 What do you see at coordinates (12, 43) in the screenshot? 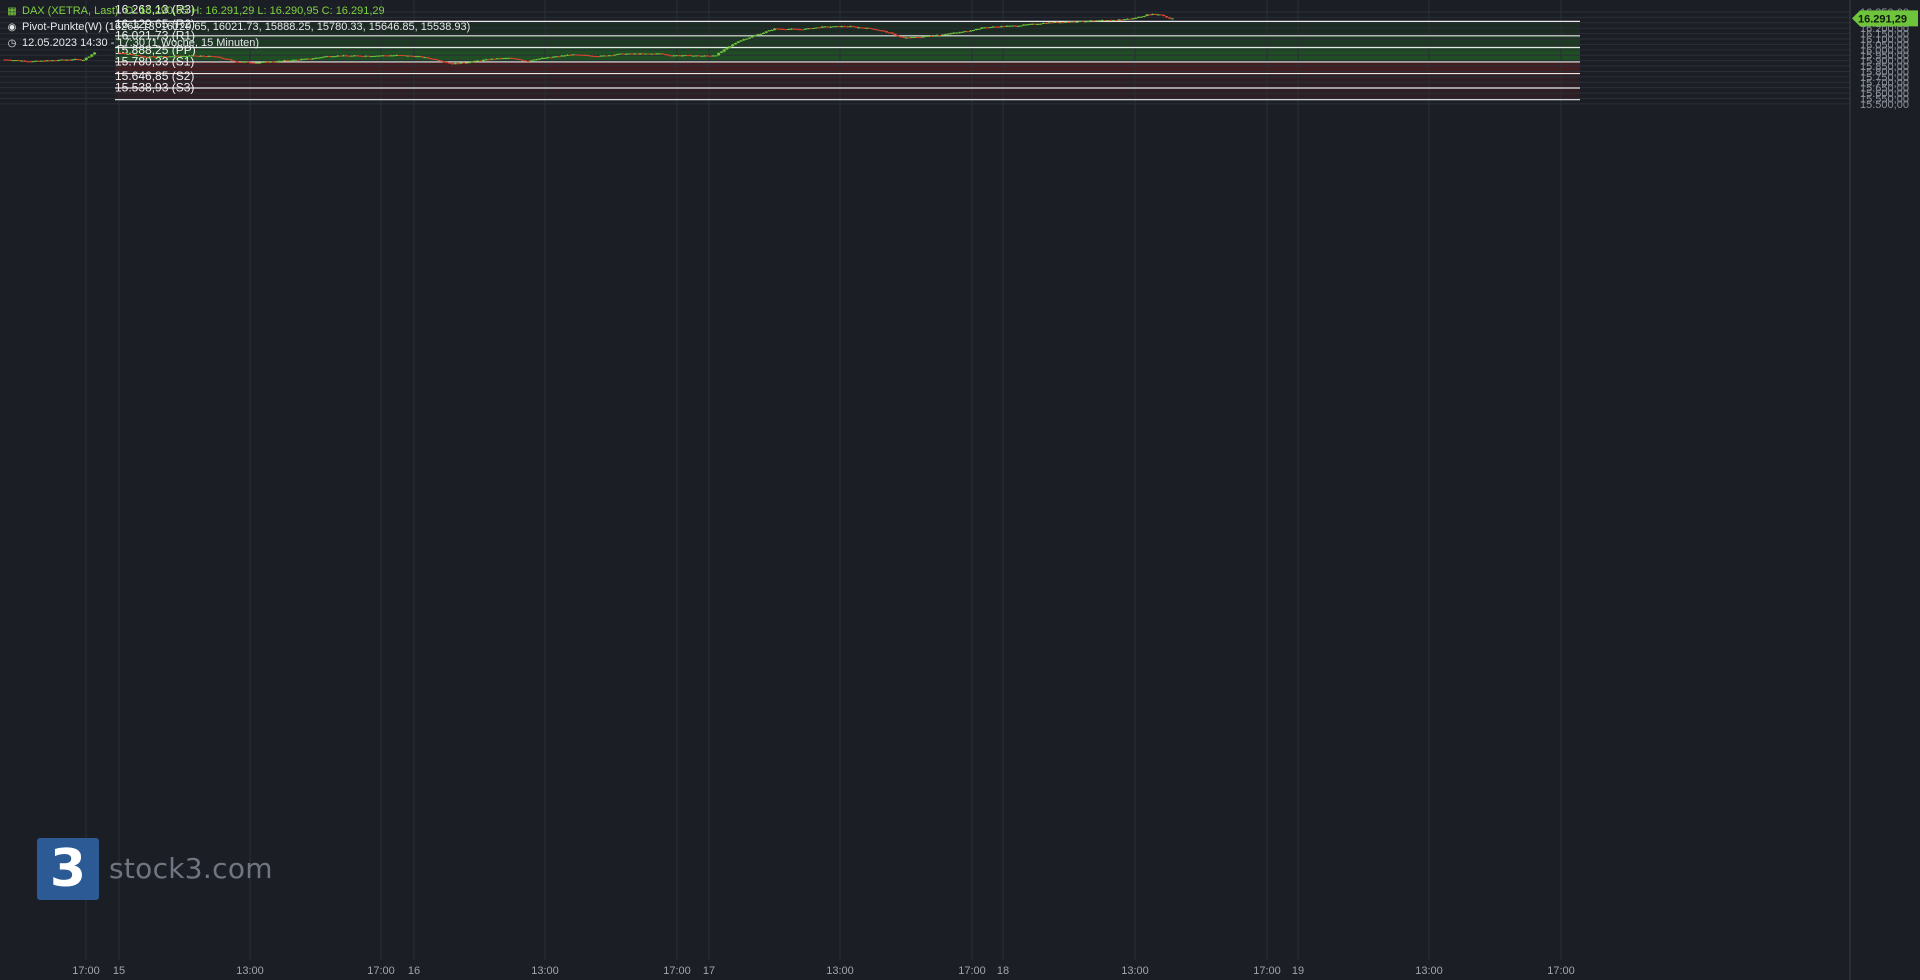
I see `clock-icon: ◷` at bounding box center [12, 43].